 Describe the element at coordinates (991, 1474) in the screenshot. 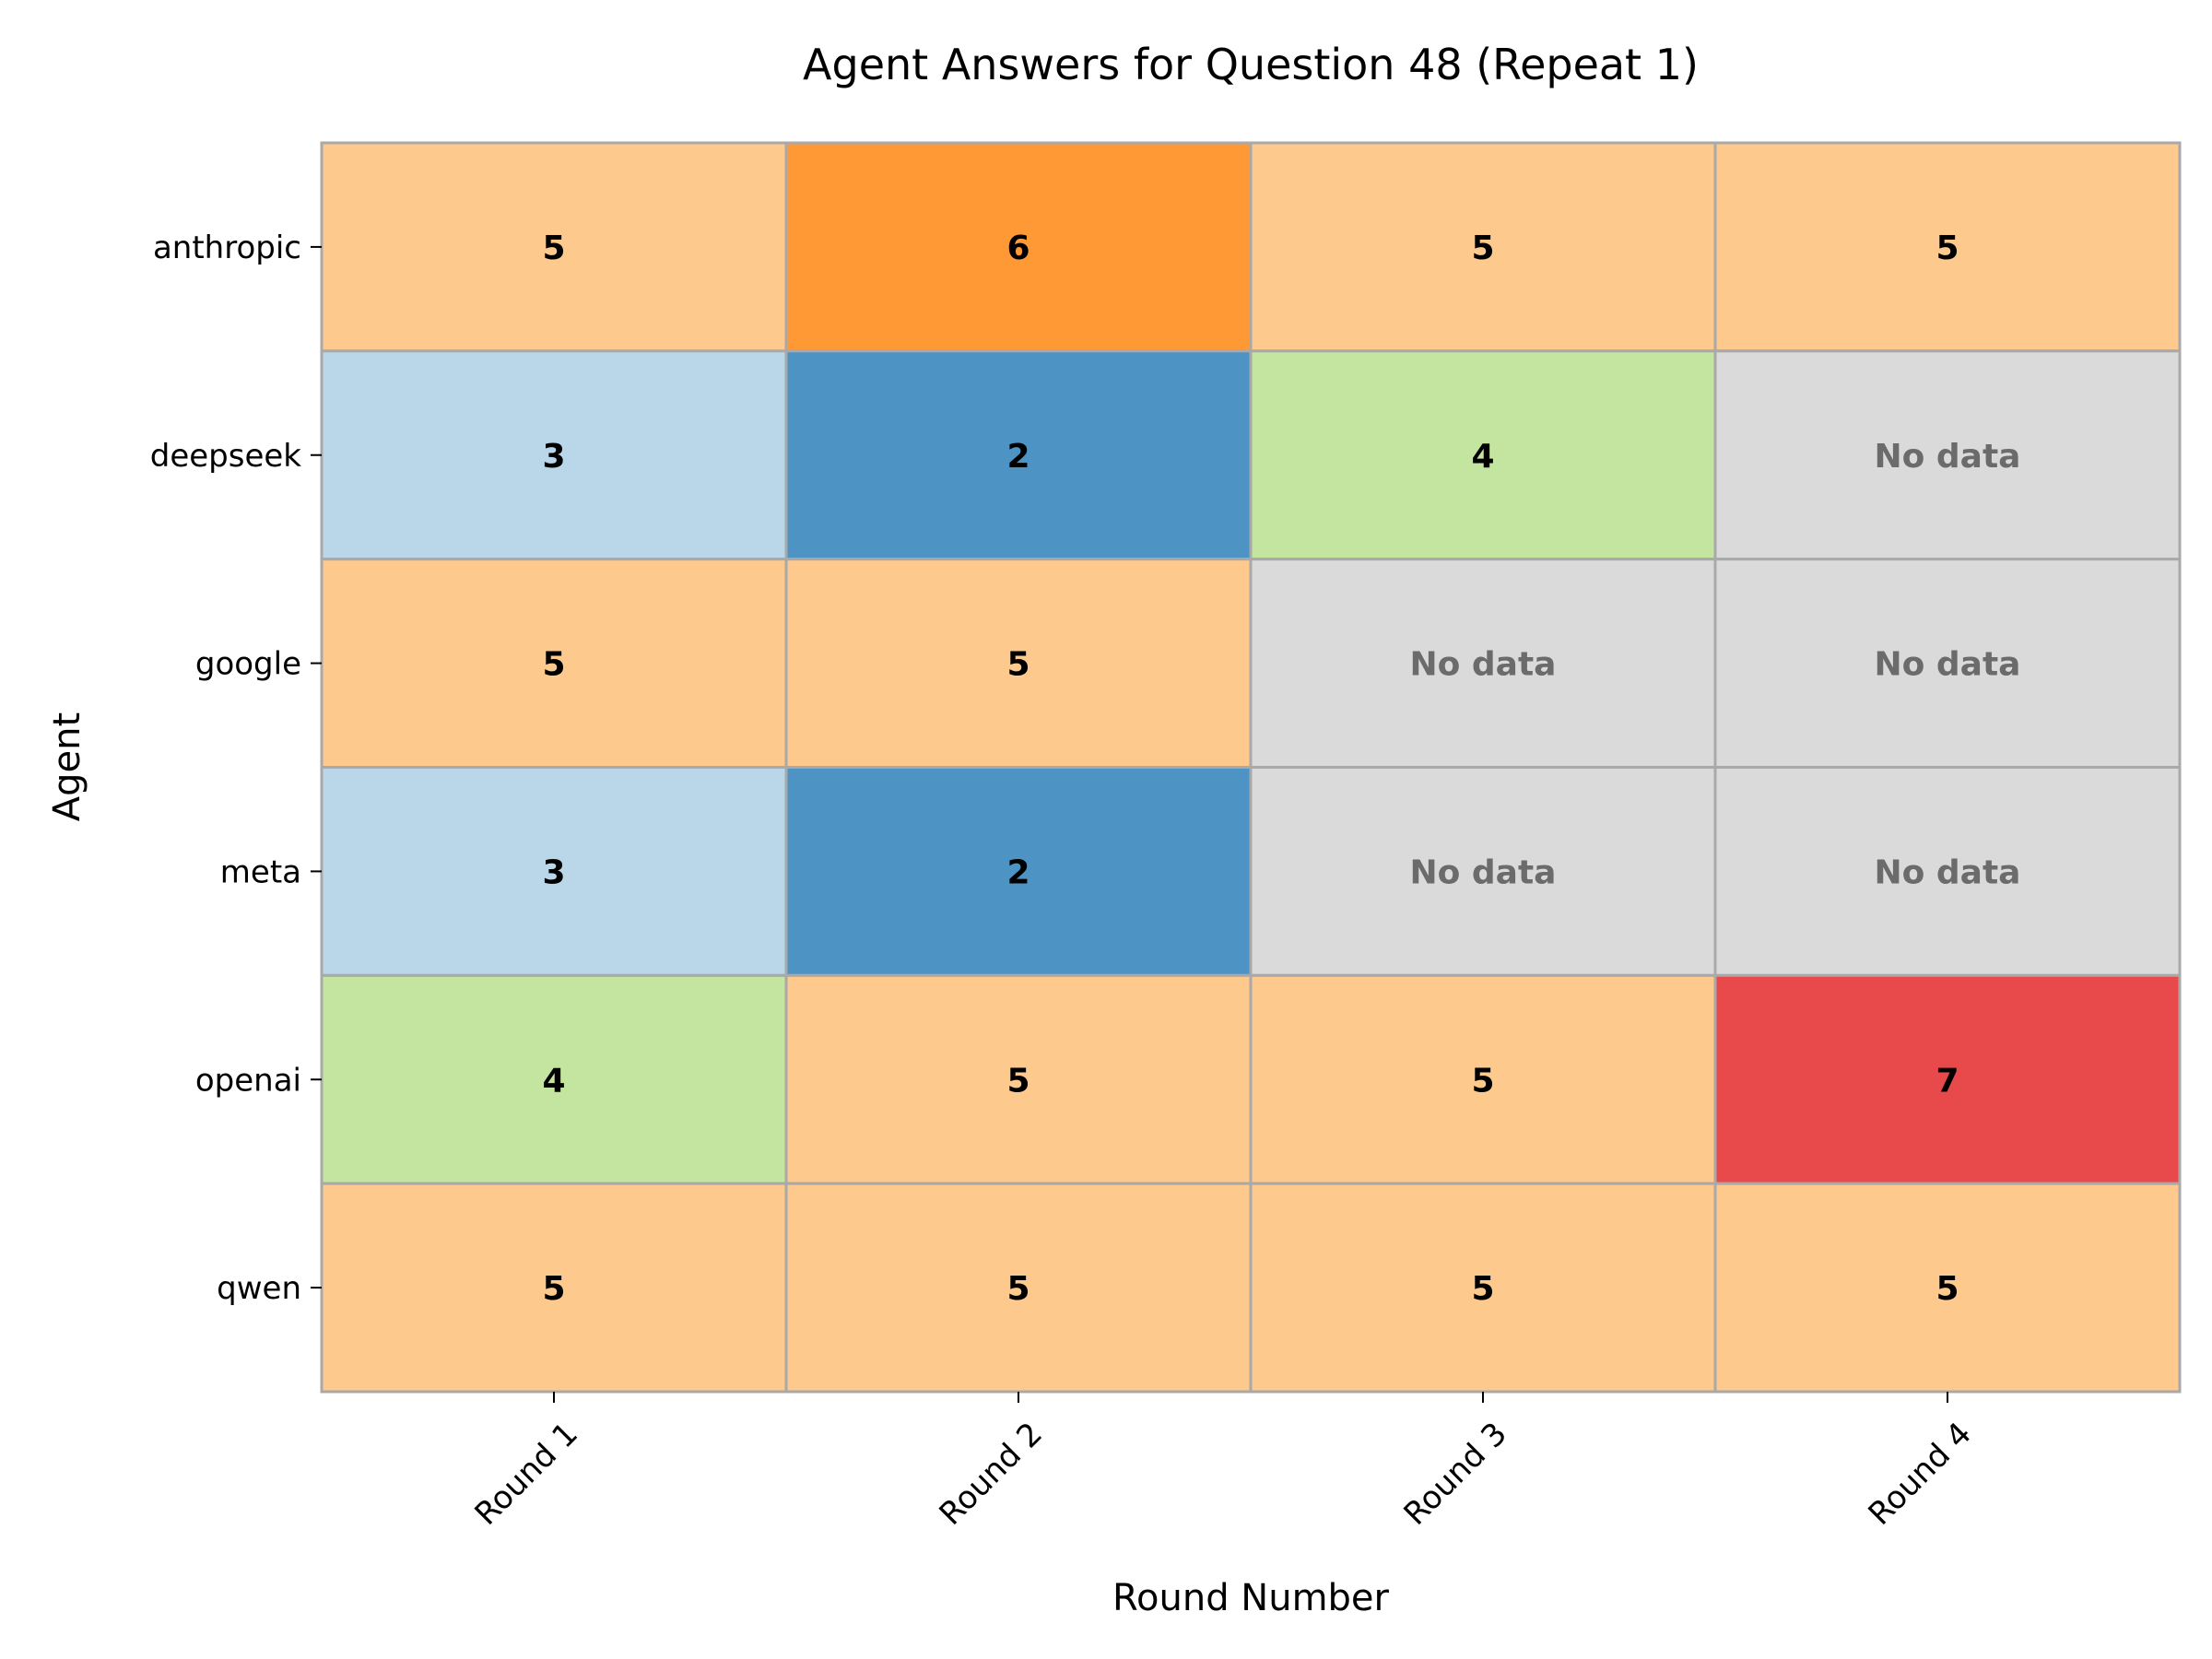

I see `x-tick-label: Round 2` at that location.